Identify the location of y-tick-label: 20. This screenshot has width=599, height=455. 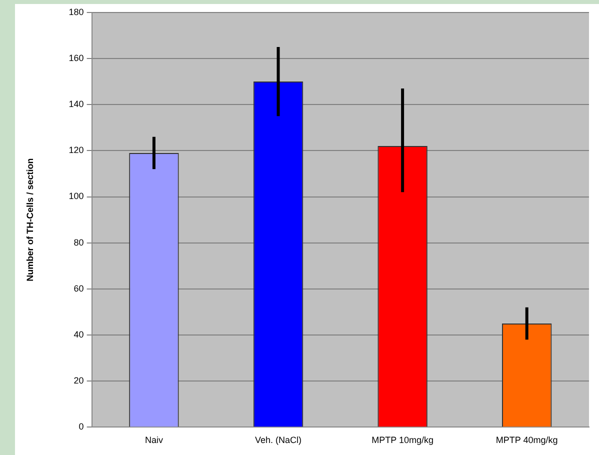
(79, 381).